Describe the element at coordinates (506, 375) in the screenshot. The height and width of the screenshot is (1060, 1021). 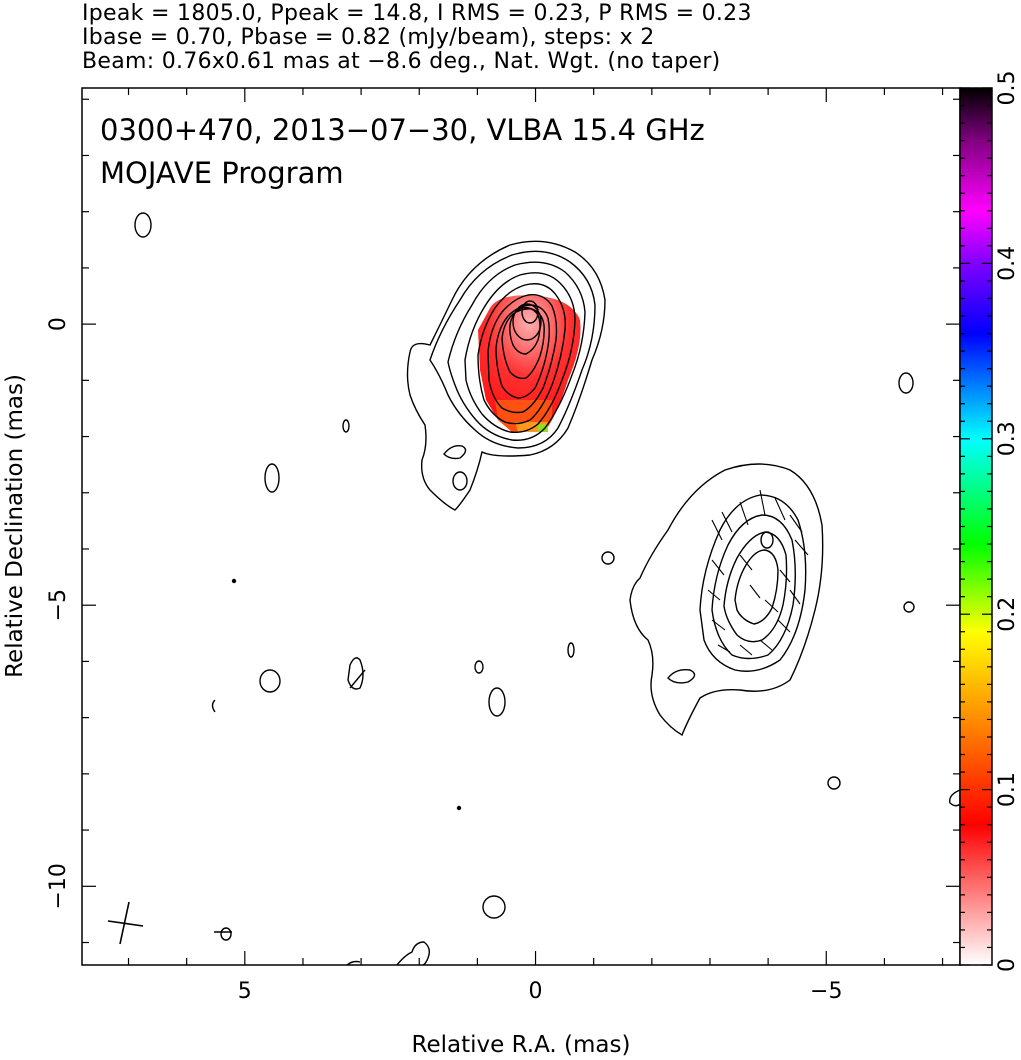
I see `core-contours` at that location.